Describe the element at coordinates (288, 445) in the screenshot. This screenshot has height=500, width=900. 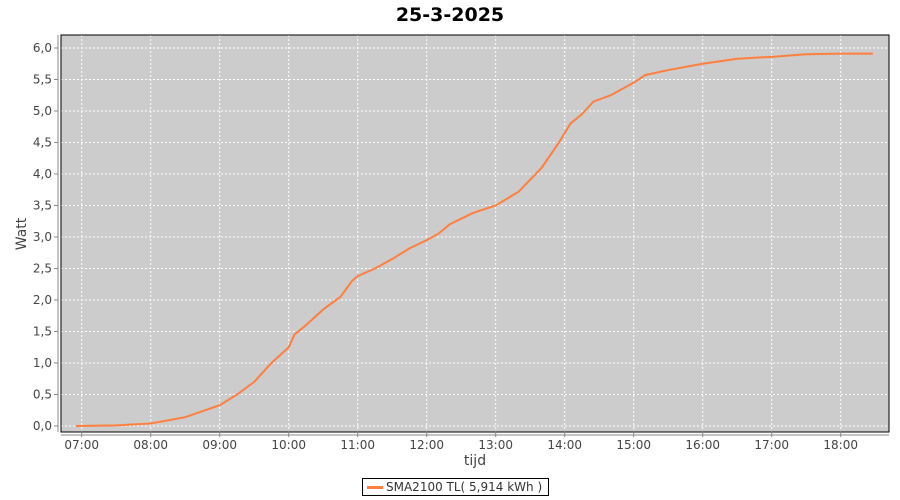
I see `x-tick-label: 10:00` at that location.